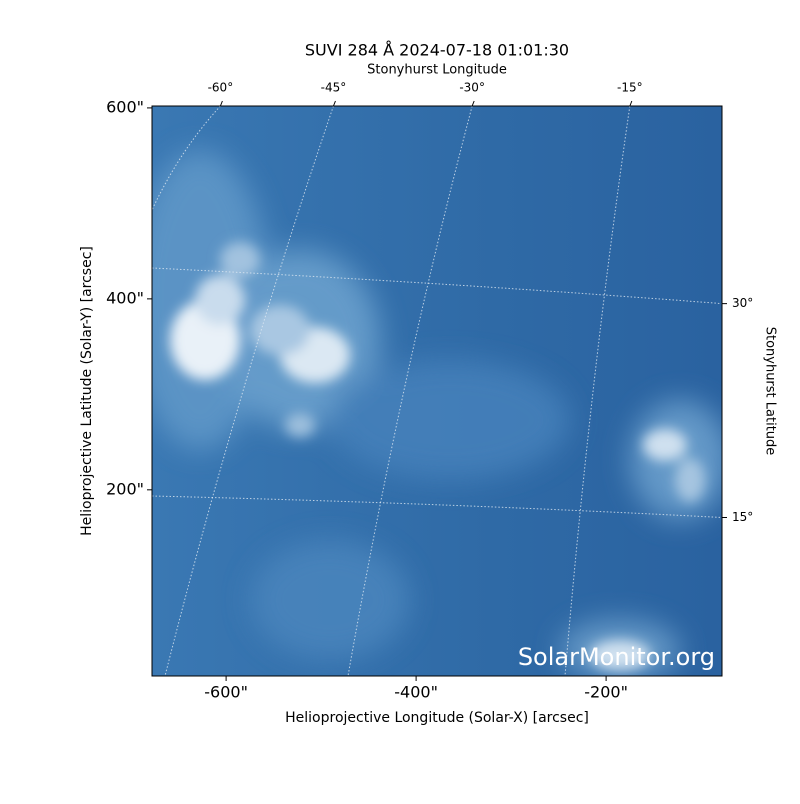  I want to click on x2-tick-label: -45°, so click(334, 88).